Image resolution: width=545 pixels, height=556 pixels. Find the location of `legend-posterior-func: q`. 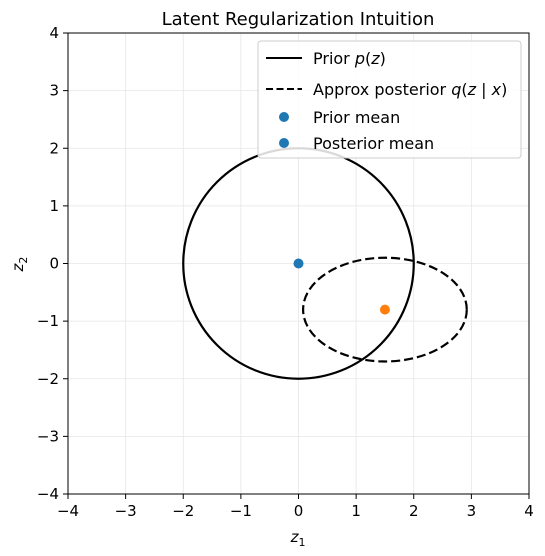

legend-posterior-func: q is located at coordinates (456, 89).